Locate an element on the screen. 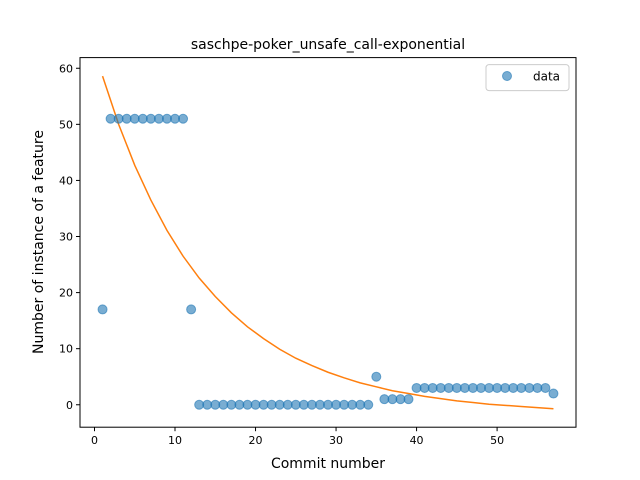 This screenshot has height=480, width=640. y-axis-ticks: 0 10 20 30 40 50 60 is located at coordinates (69, 237).